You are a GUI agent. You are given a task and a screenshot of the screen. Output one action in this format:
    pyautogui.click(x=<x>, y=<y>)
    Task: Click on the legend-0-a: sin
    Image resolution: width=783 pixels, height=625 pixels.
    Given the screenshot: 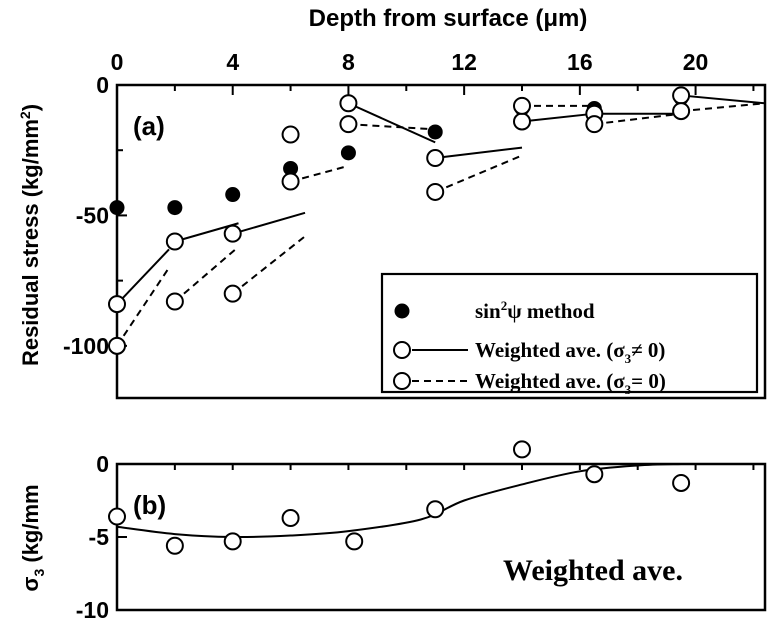 What is the action you would take?
    pyautogui.click(x=488, y=311)
    